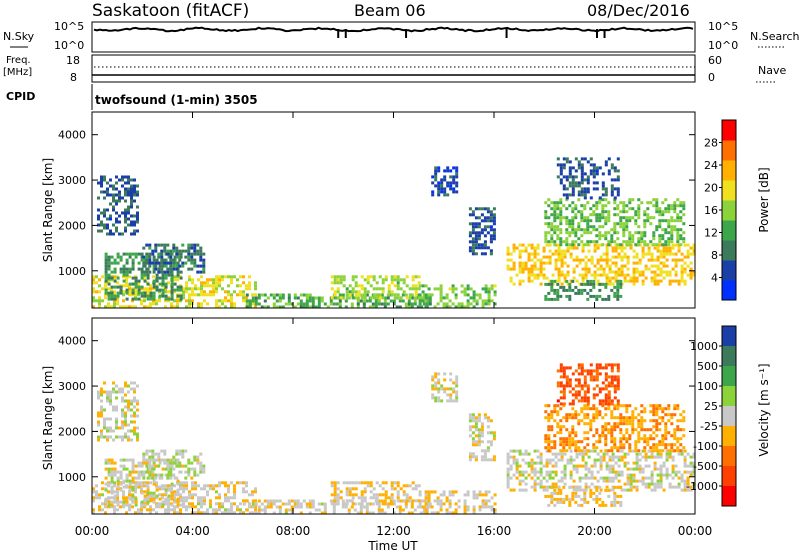 This screenshot has width=800, height=554. What do you see at coordinates (729, 436) in the screenshot?
I see `velocity-colorbar-swatch` at bounding box center [729, 436].